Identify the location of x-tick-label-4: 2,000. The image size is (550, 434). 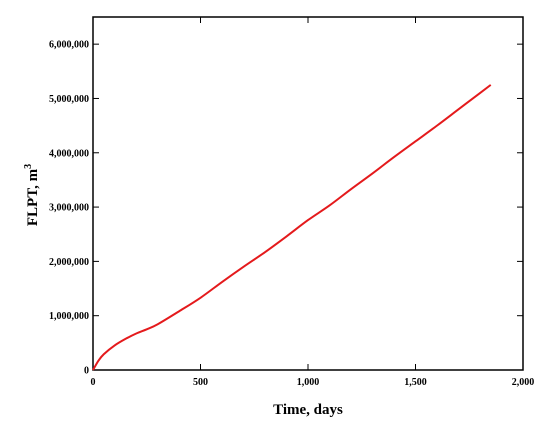
(523, 382).